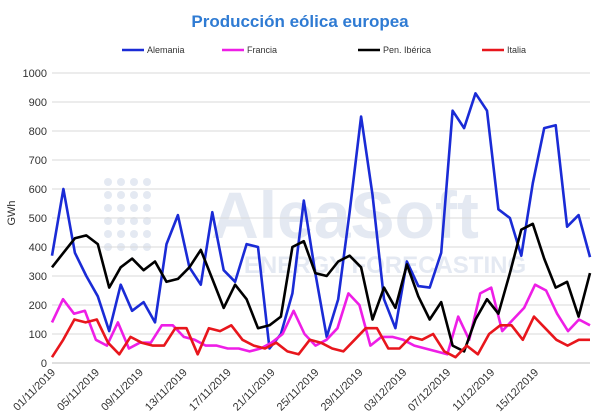 The width and height of the screenshot is (600, 416). What do you see at coordinates (78, 390) in the screenshot?
I see `x-tick-label: 05/11/2019` at bounding box center [78, 390].